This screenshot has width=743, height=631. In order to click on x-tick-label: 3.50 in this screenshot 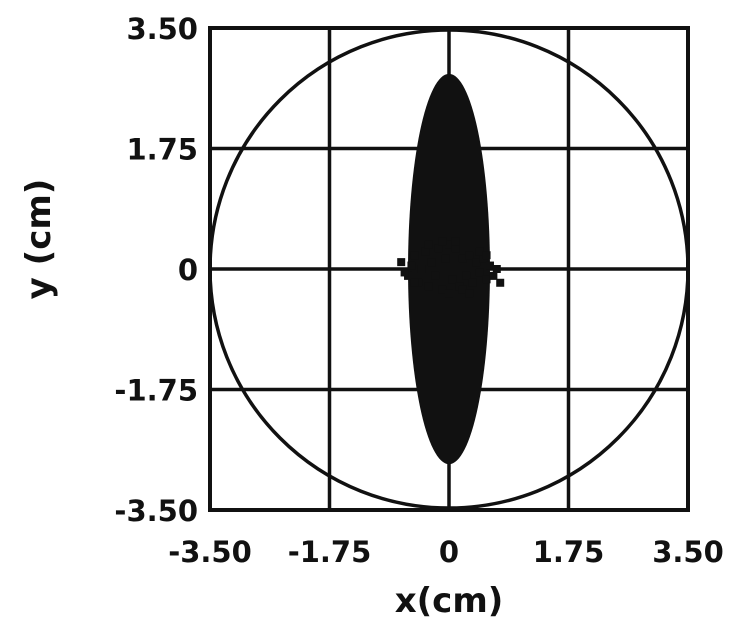, I will do `click(688, 552)`.